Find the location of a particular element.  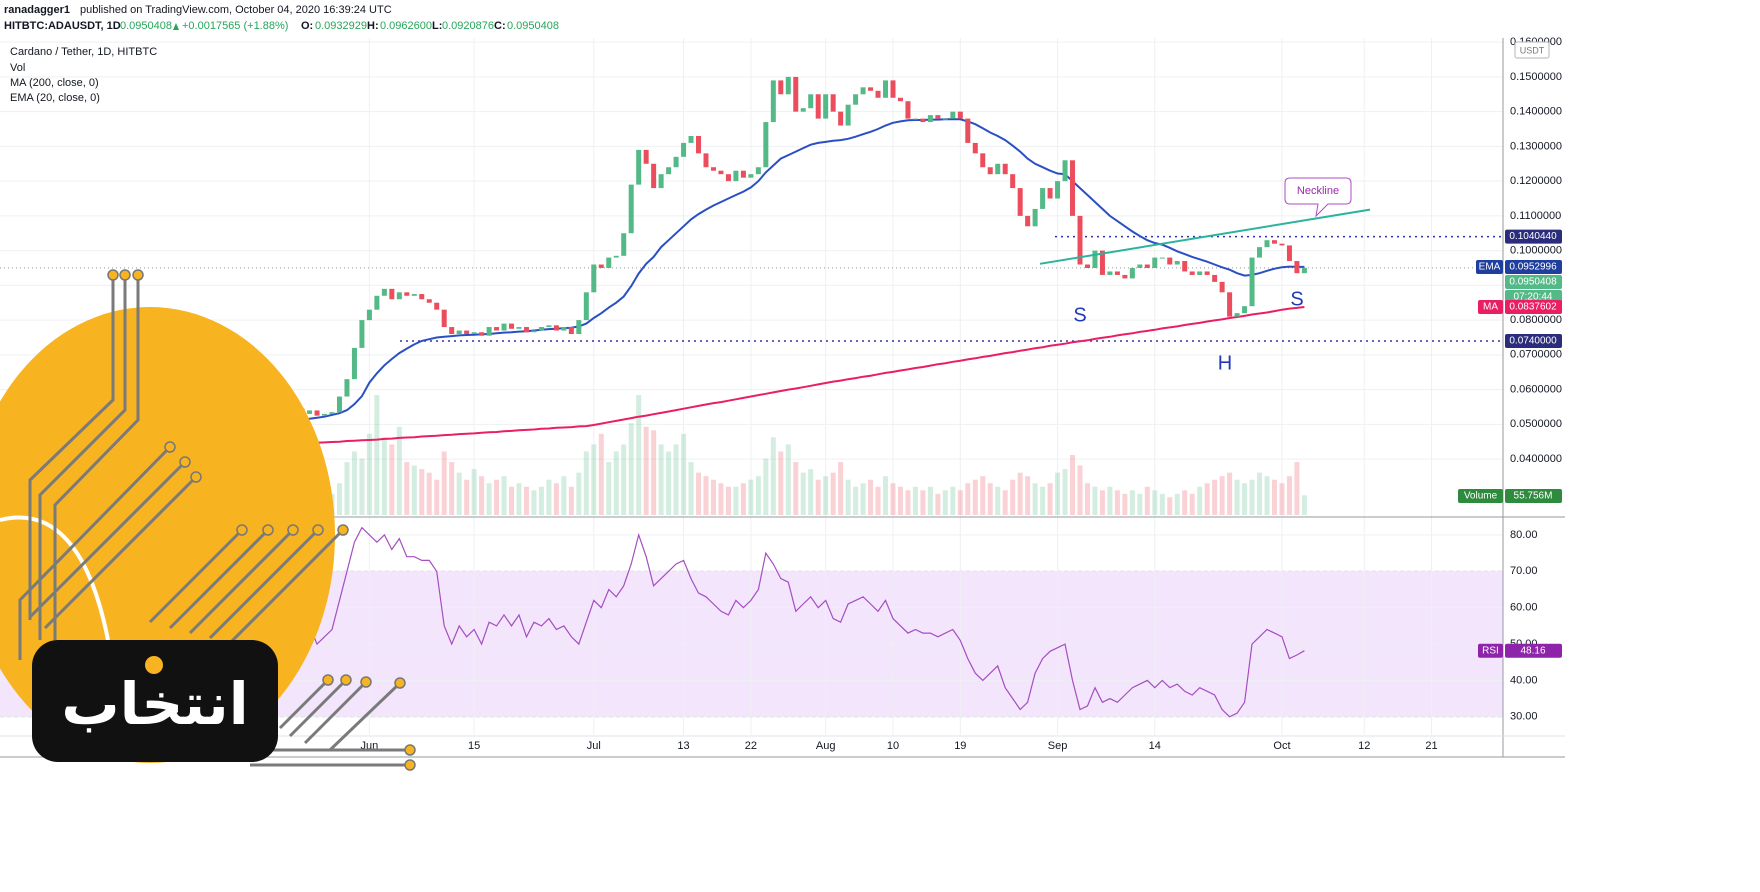

y-tick-label: 0.0400000 is located at coordinates (1536, 459).